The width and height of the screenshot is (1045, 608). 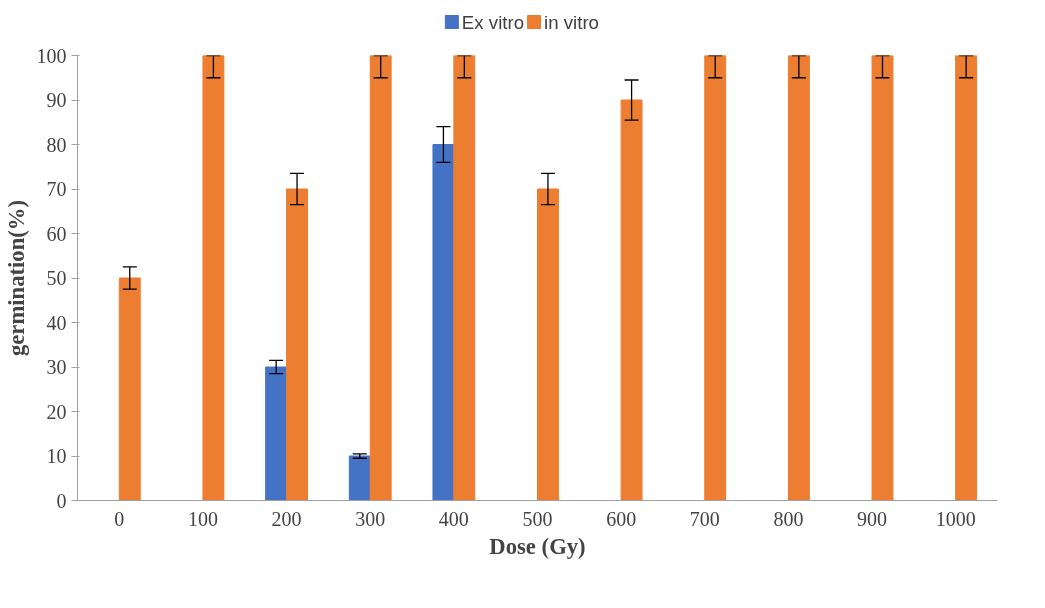 I want to click on y-tick-label: 70, so click(x=56, y=189).